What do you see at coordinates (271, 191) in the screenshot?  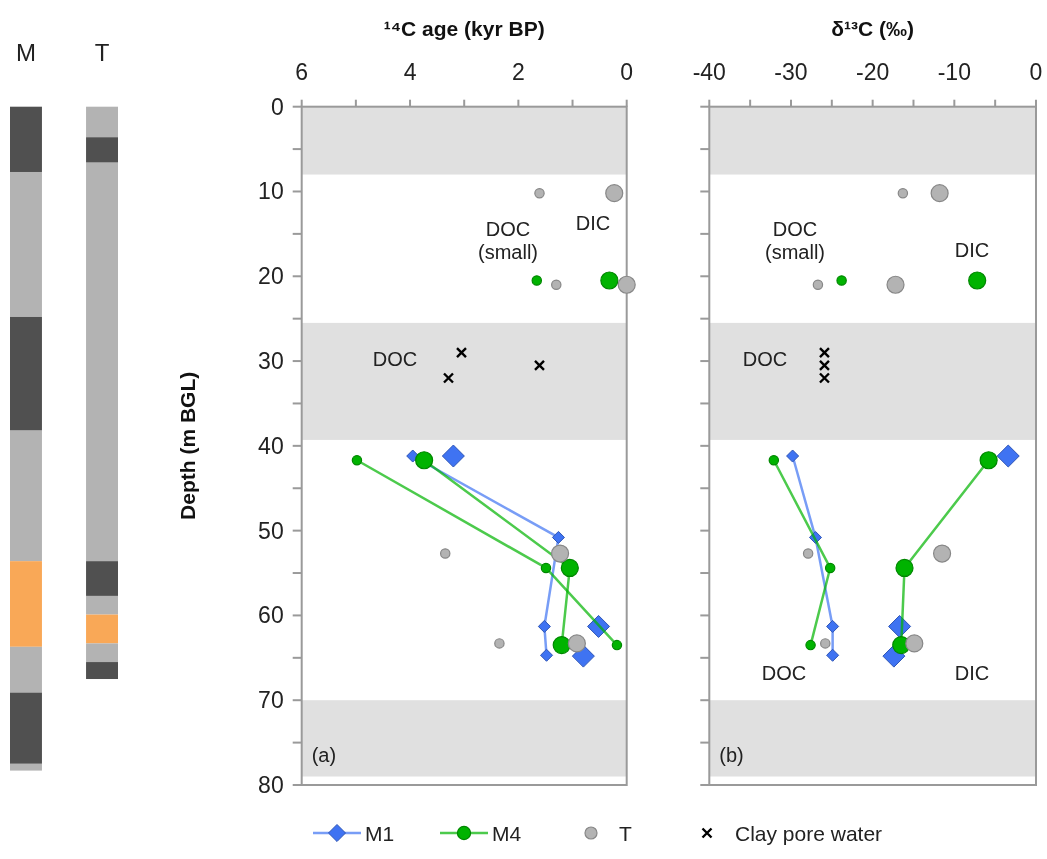 I see `y-tick-label: 10` at bounding box center [271, 191].